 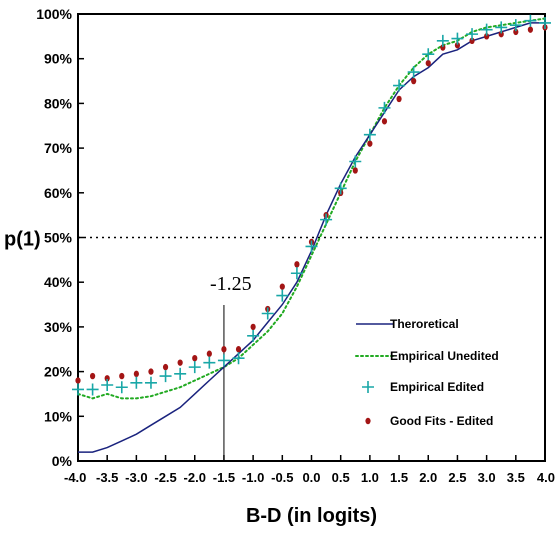 I want to click on legend-empirical-edited-swatch, so click(x=368, y=387).